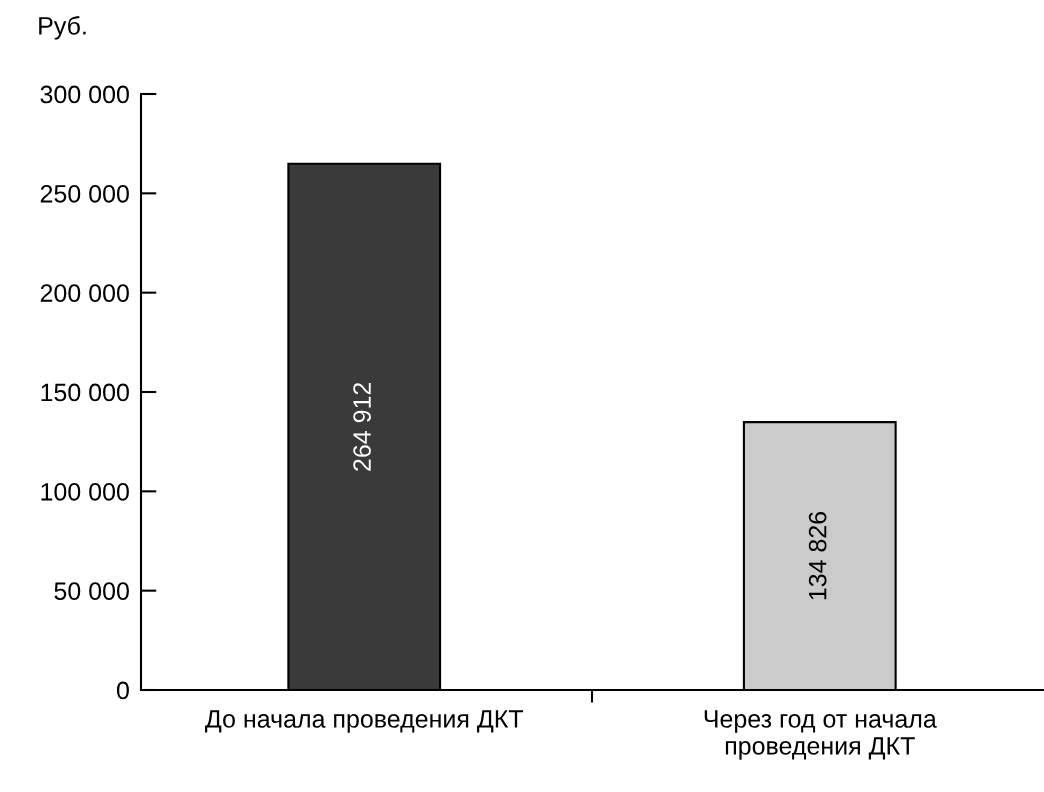  What do you see at coordinates (85, 491) in the screenshot?
I see `y-tick-label: 100 000` at bounding box center [85, 491].